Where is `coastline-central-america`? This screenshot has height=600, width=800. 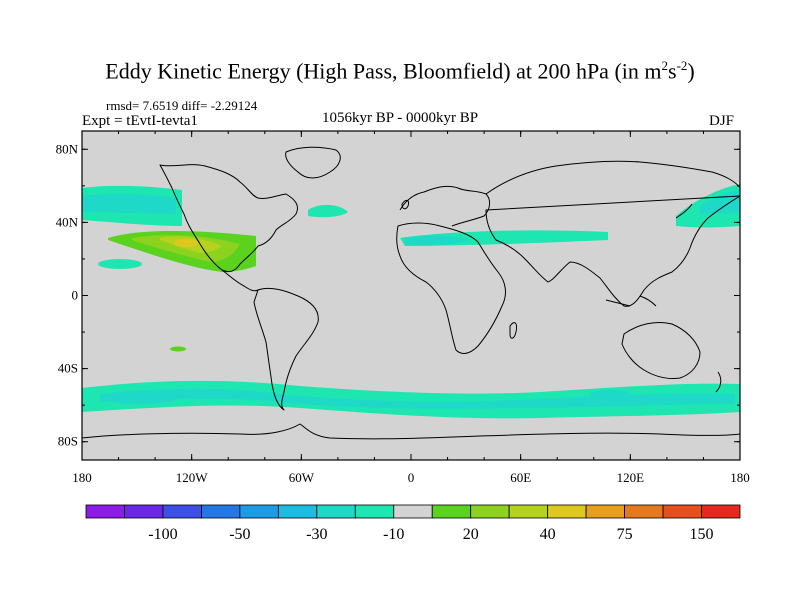 coastline-central-america is located at coordinates (240, 280).